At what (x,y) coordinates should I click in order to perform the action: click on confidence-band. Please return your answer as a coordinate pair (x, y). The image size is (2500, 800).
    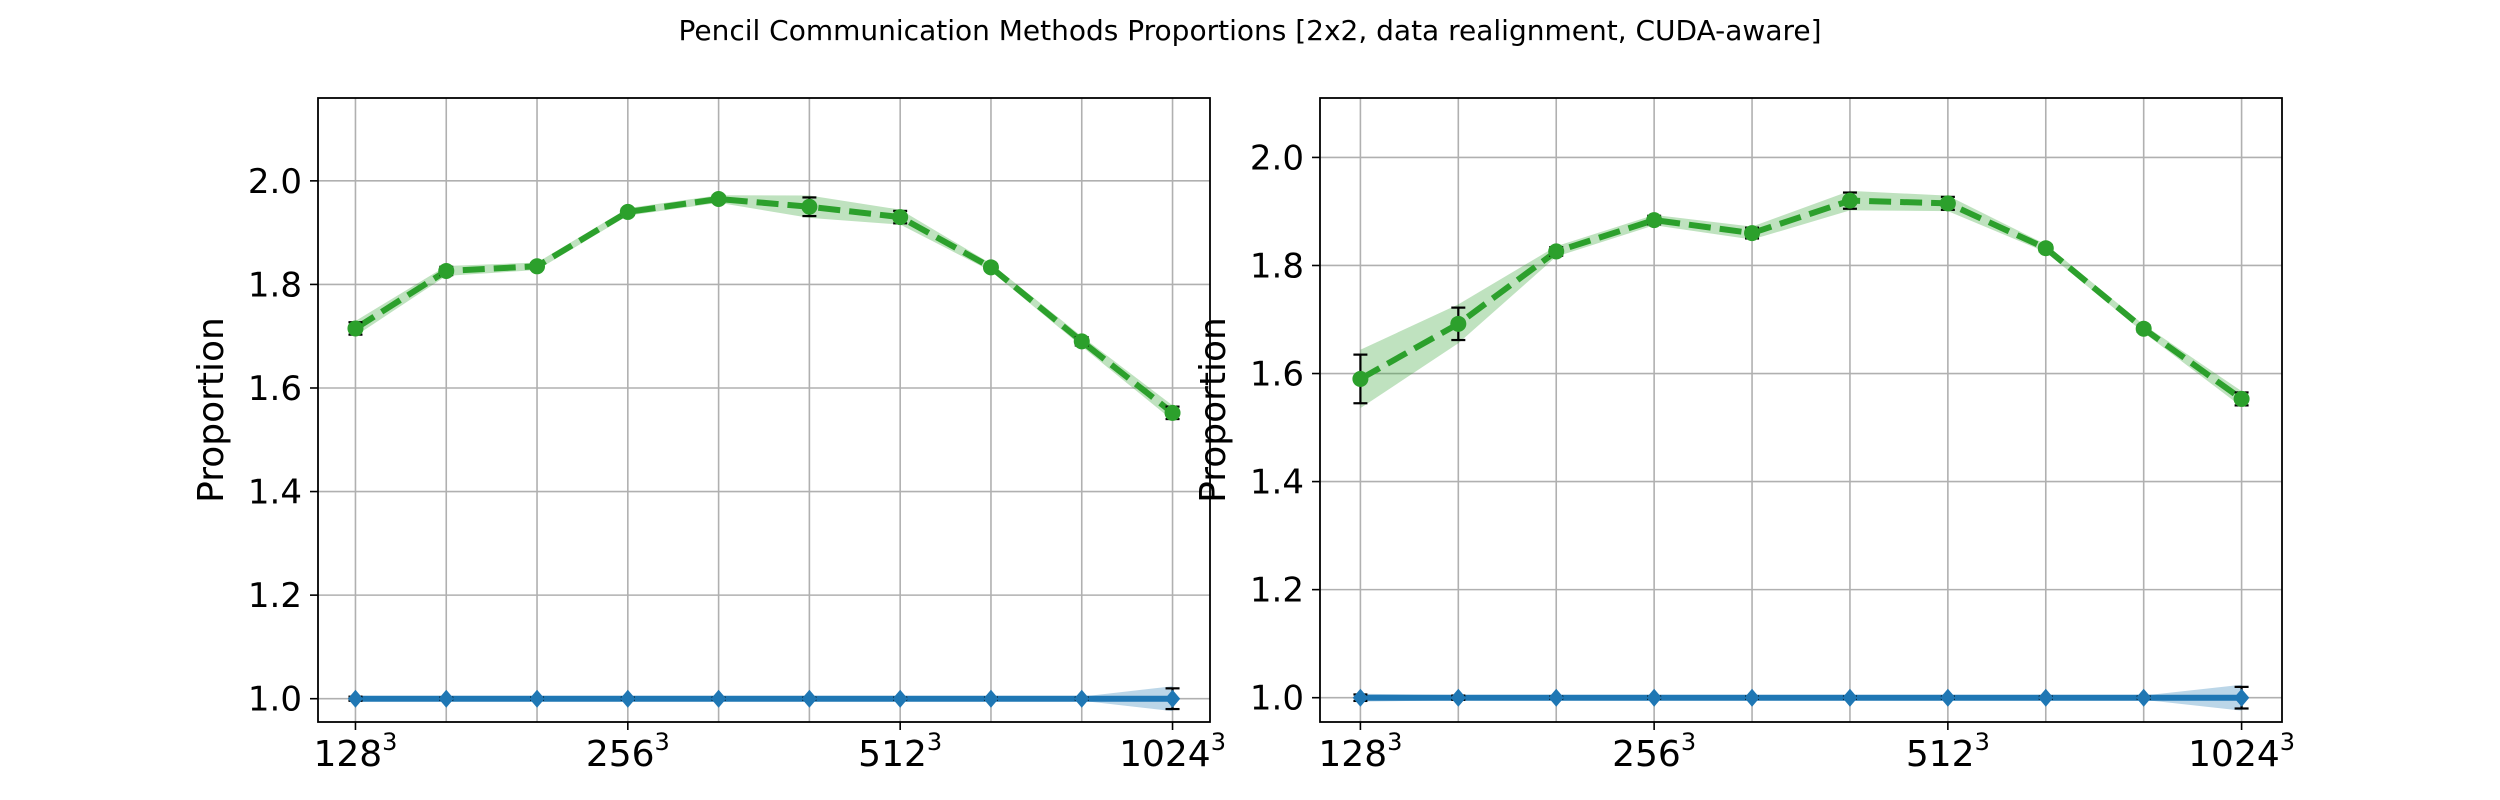
    Looking at the image, I should click on (764, 308).